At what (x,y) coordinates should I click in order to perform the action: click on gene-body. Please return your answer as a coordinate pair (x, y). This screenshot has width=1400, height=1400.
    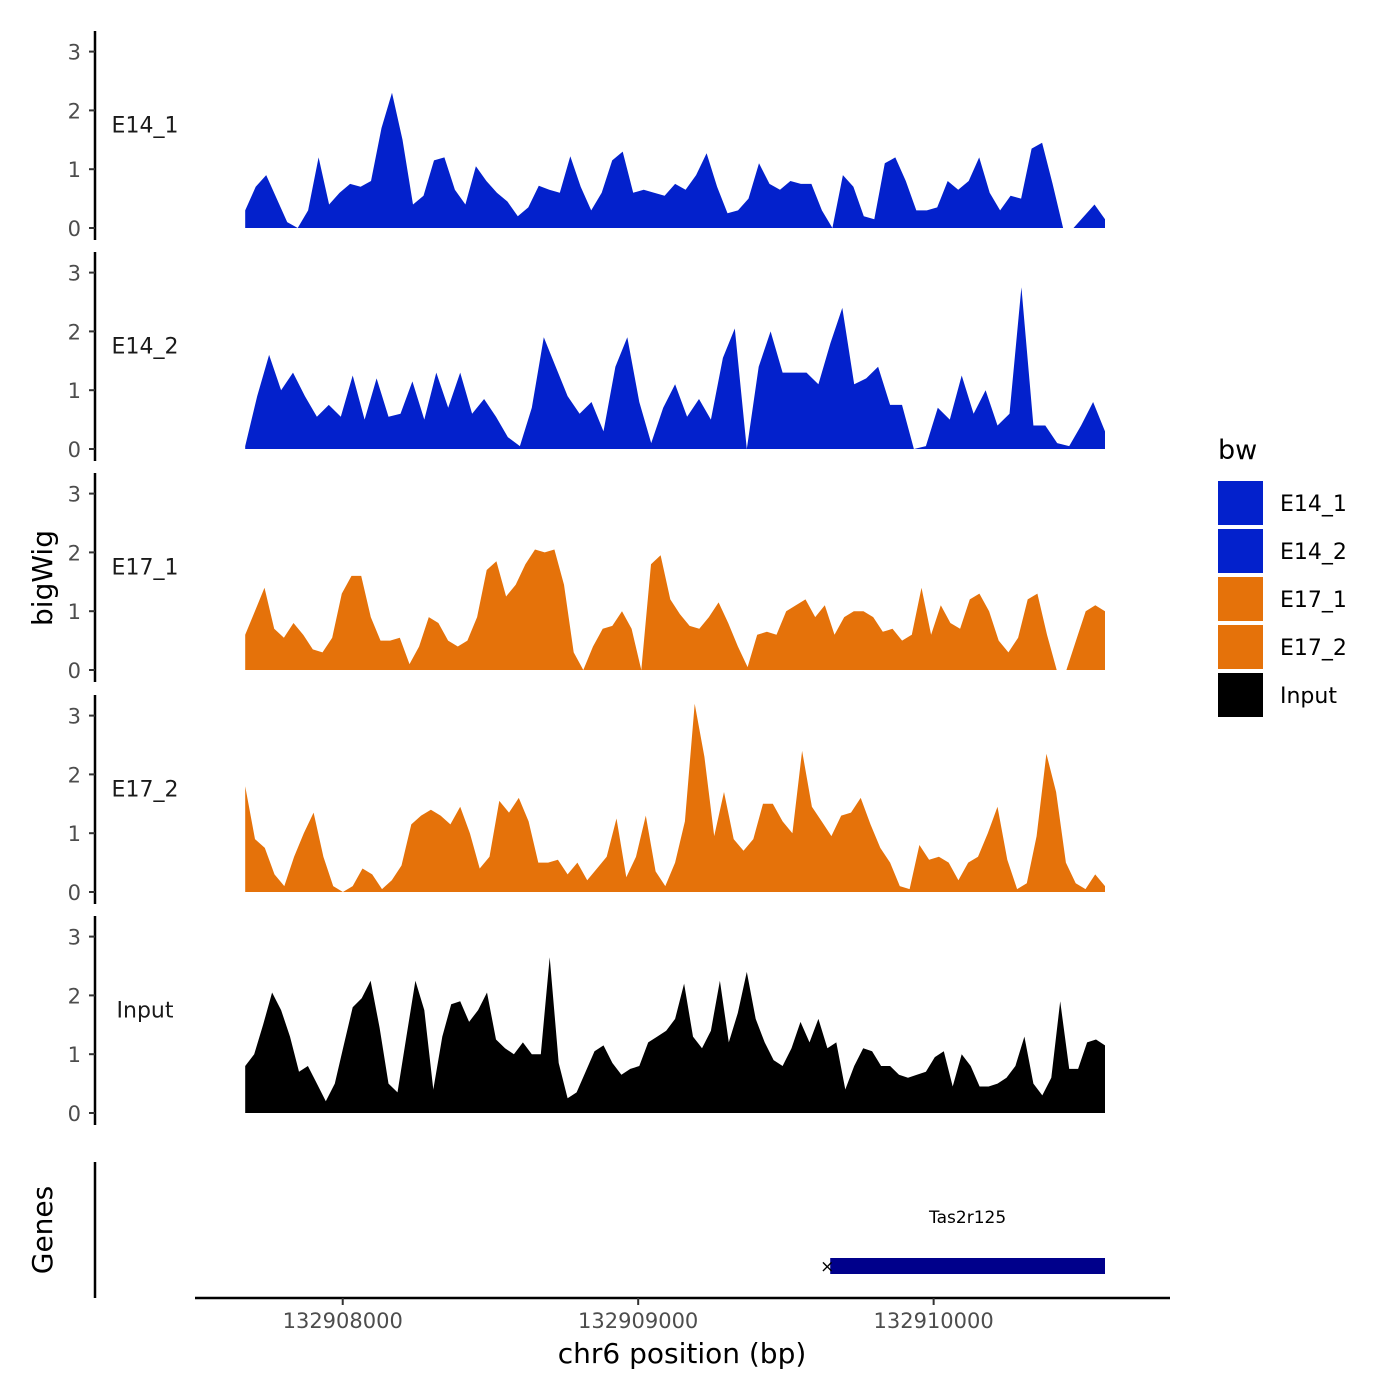
    Looking at the image, I should click on (967, 1266).